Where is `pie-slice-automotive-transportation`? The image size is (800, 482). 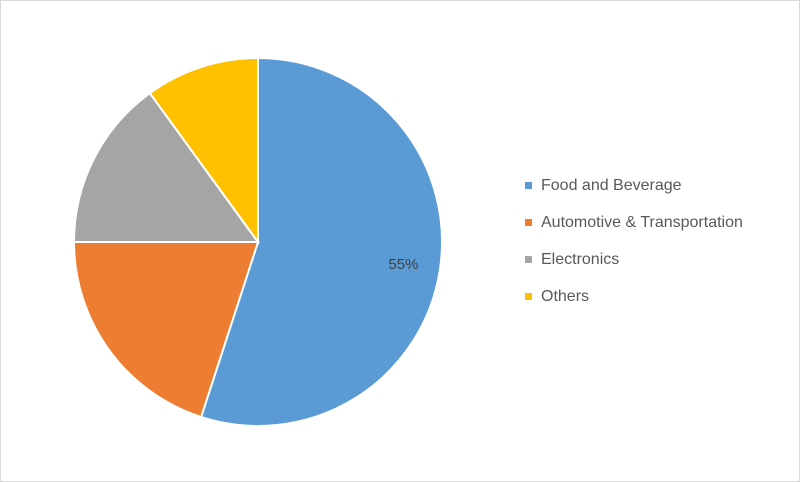 pie-slice-automotive-transportation is located at coordinates (166, 330).